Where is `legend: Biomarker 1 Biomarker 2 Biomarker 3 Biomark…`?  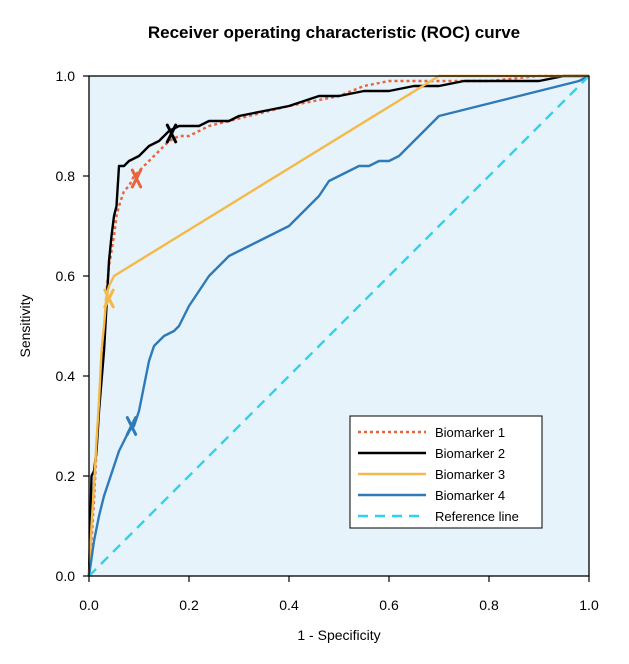
legend: Biomarker 1 Biomarker 2 Biomarker 3 Biomark… is located at coordinates (446, 472).